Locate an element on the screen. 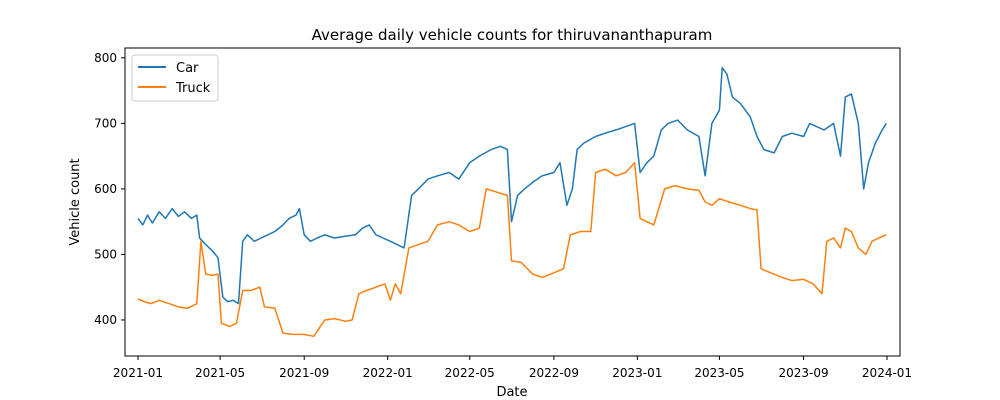 The image size is (1000, 400). x-tick-label: 2023-09 is located at coordinates (803, 373).